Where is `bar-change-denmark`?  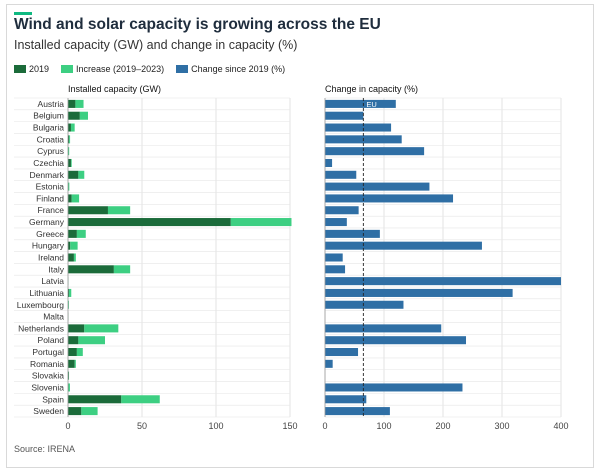 bar-change-denmark is located at coordinates (341, 174).